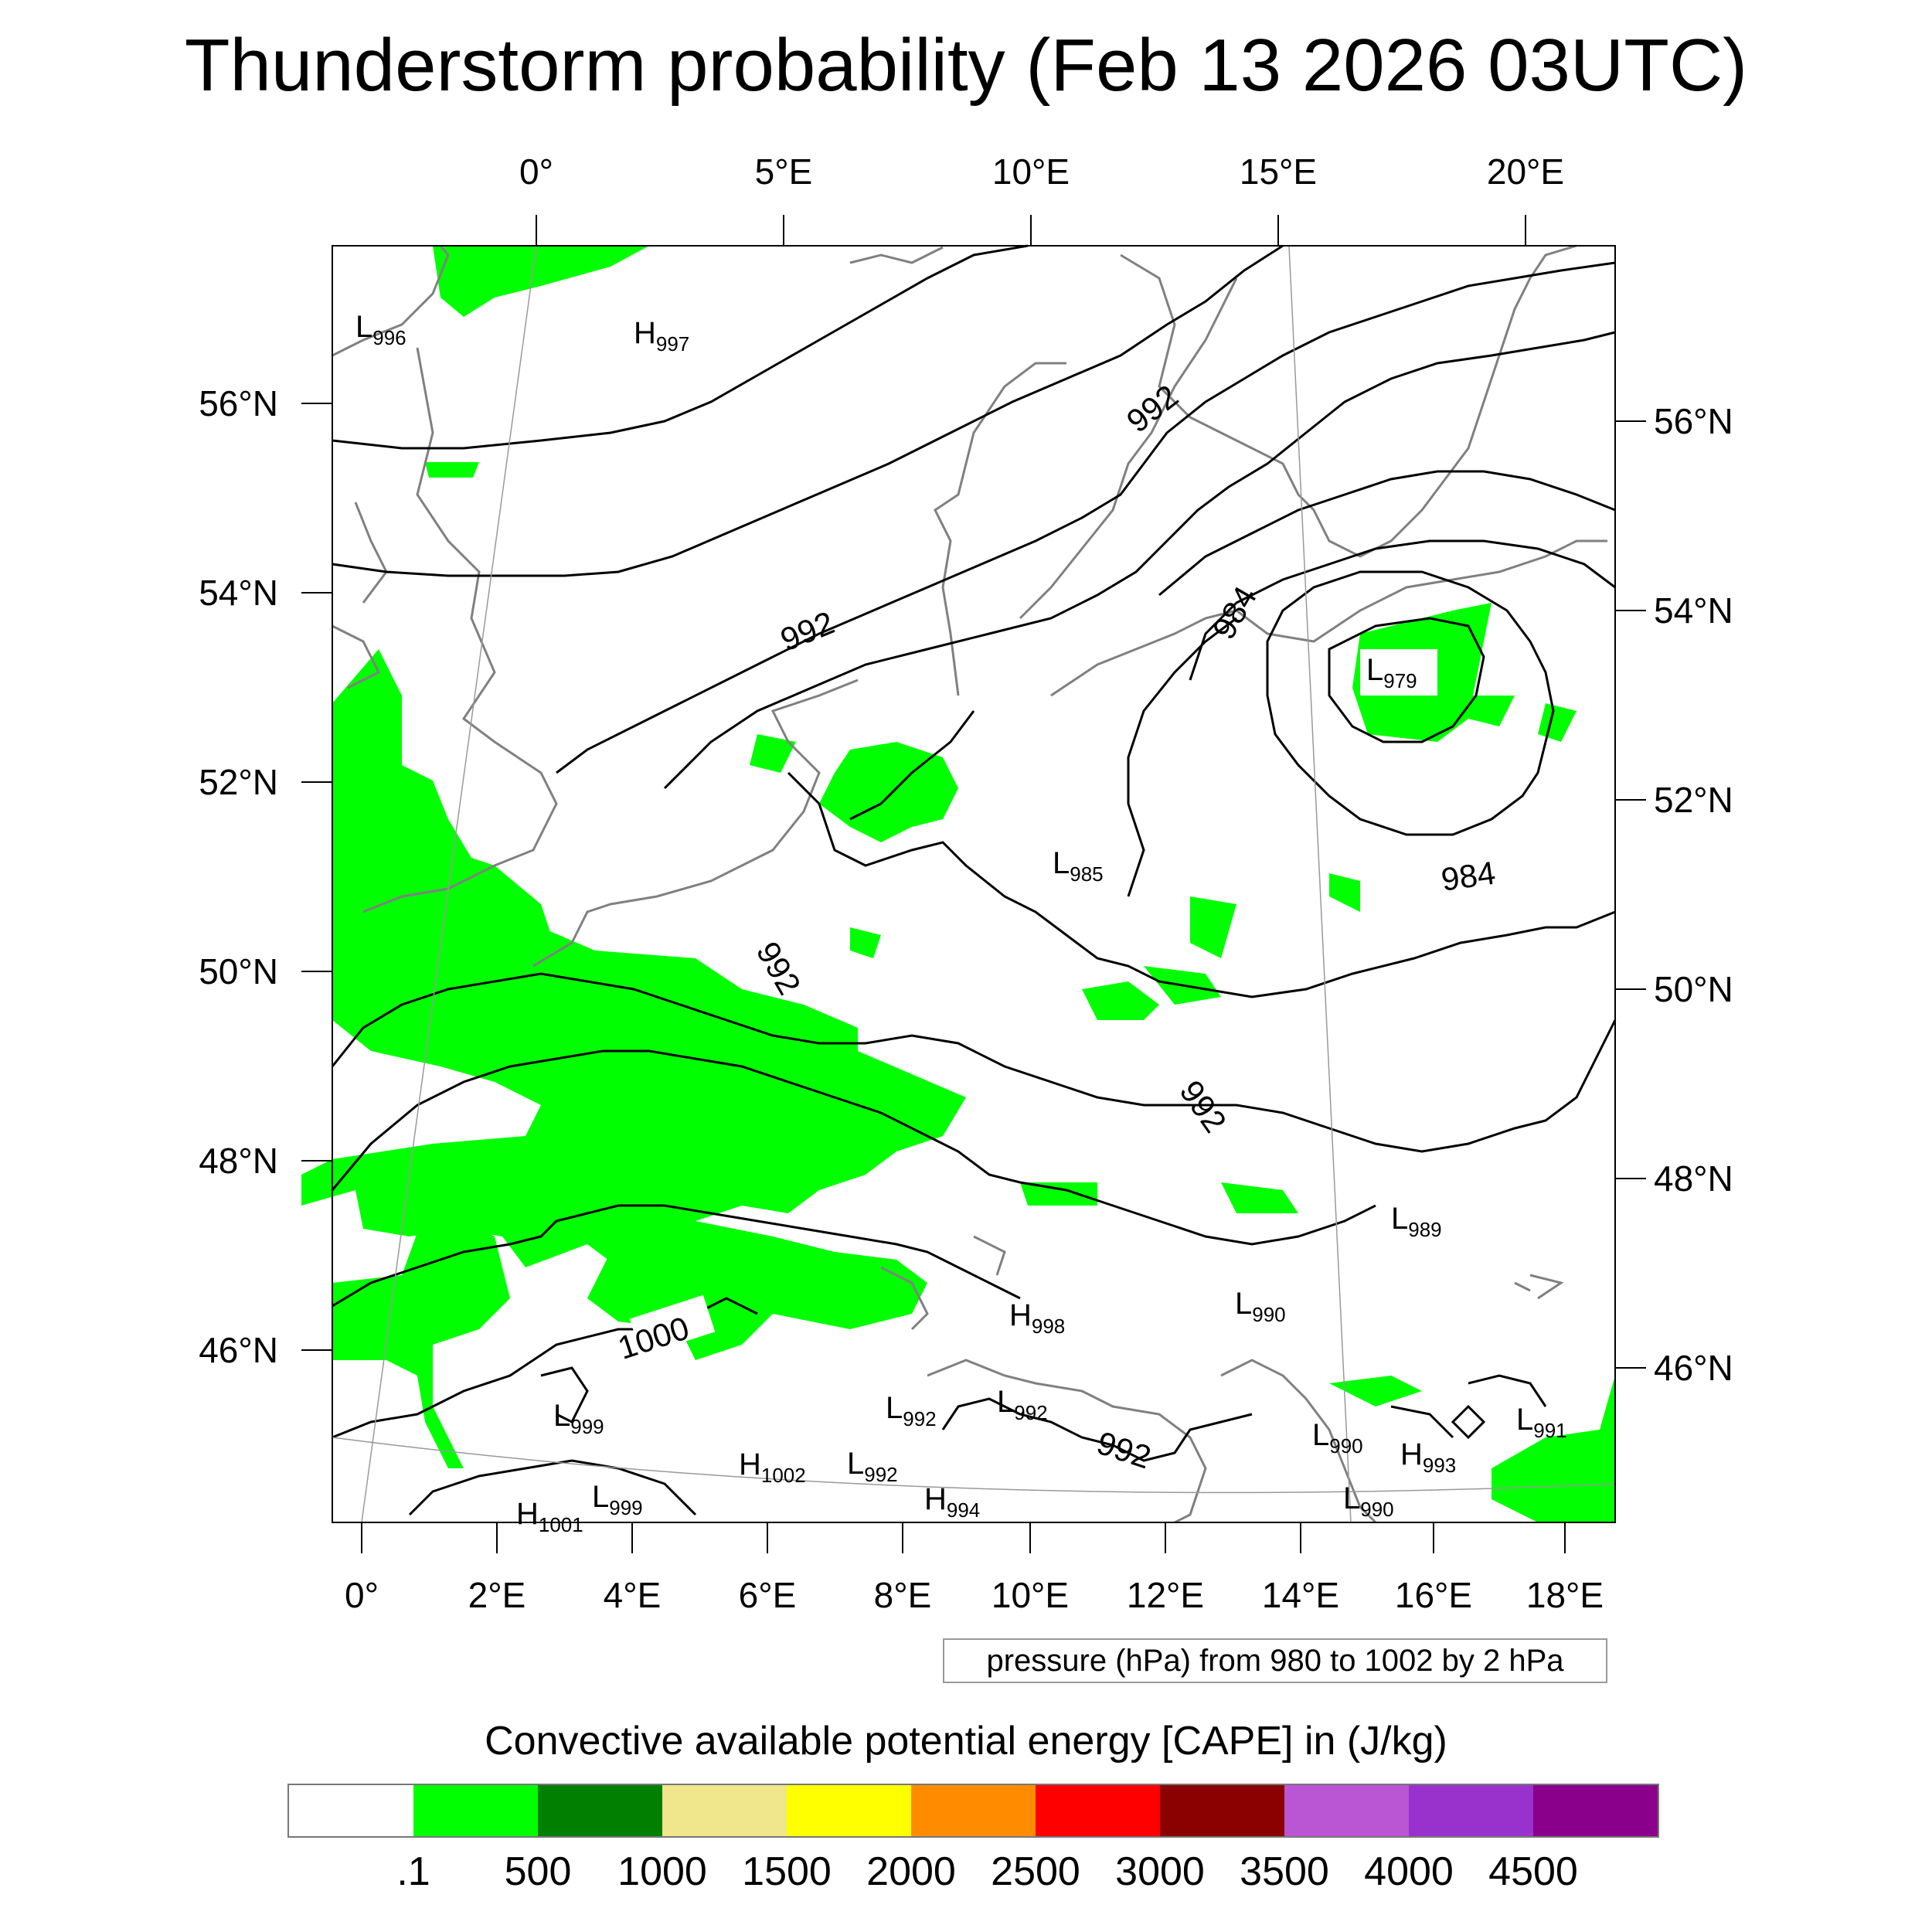  I want to click on svg-text: L985, so click(1078, 866).